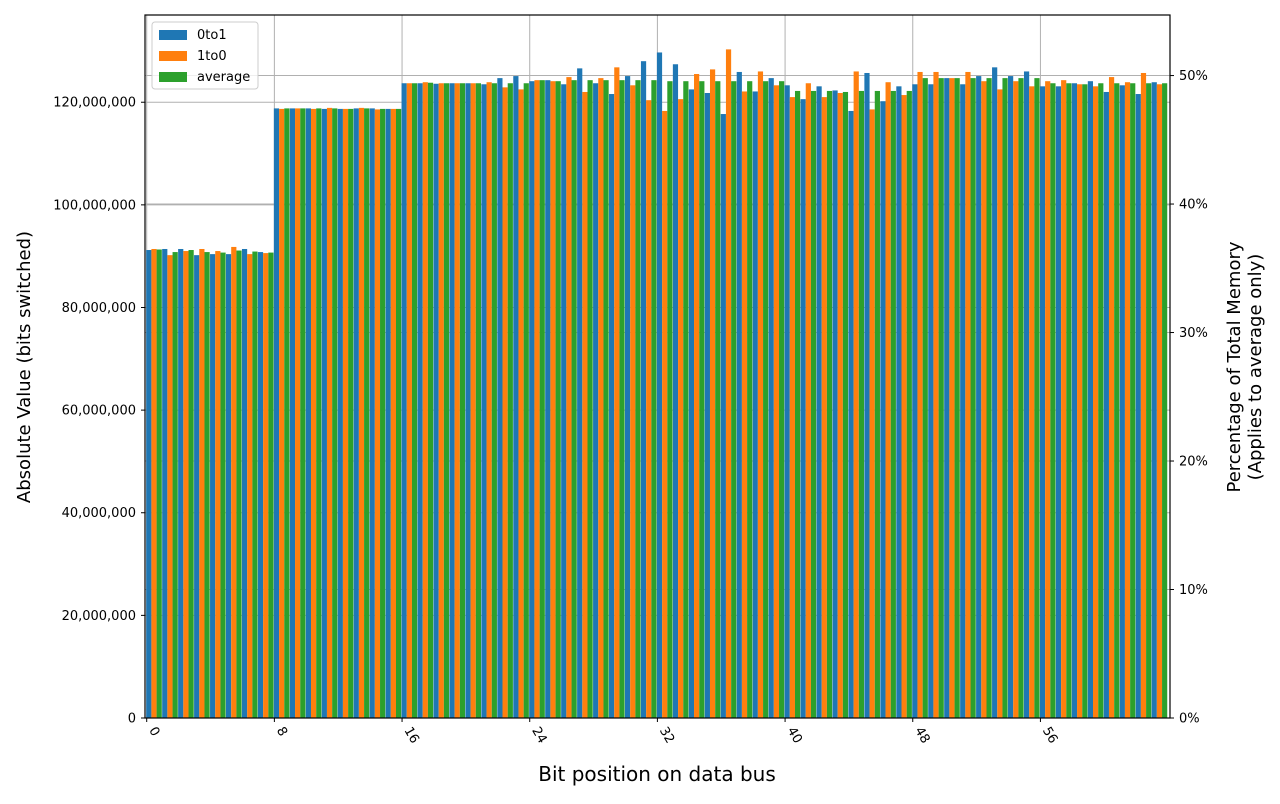 The width and height of the screenshot is (1280, 804). I want to click on y-right-tick-label: 40%, so click(1193, 205).